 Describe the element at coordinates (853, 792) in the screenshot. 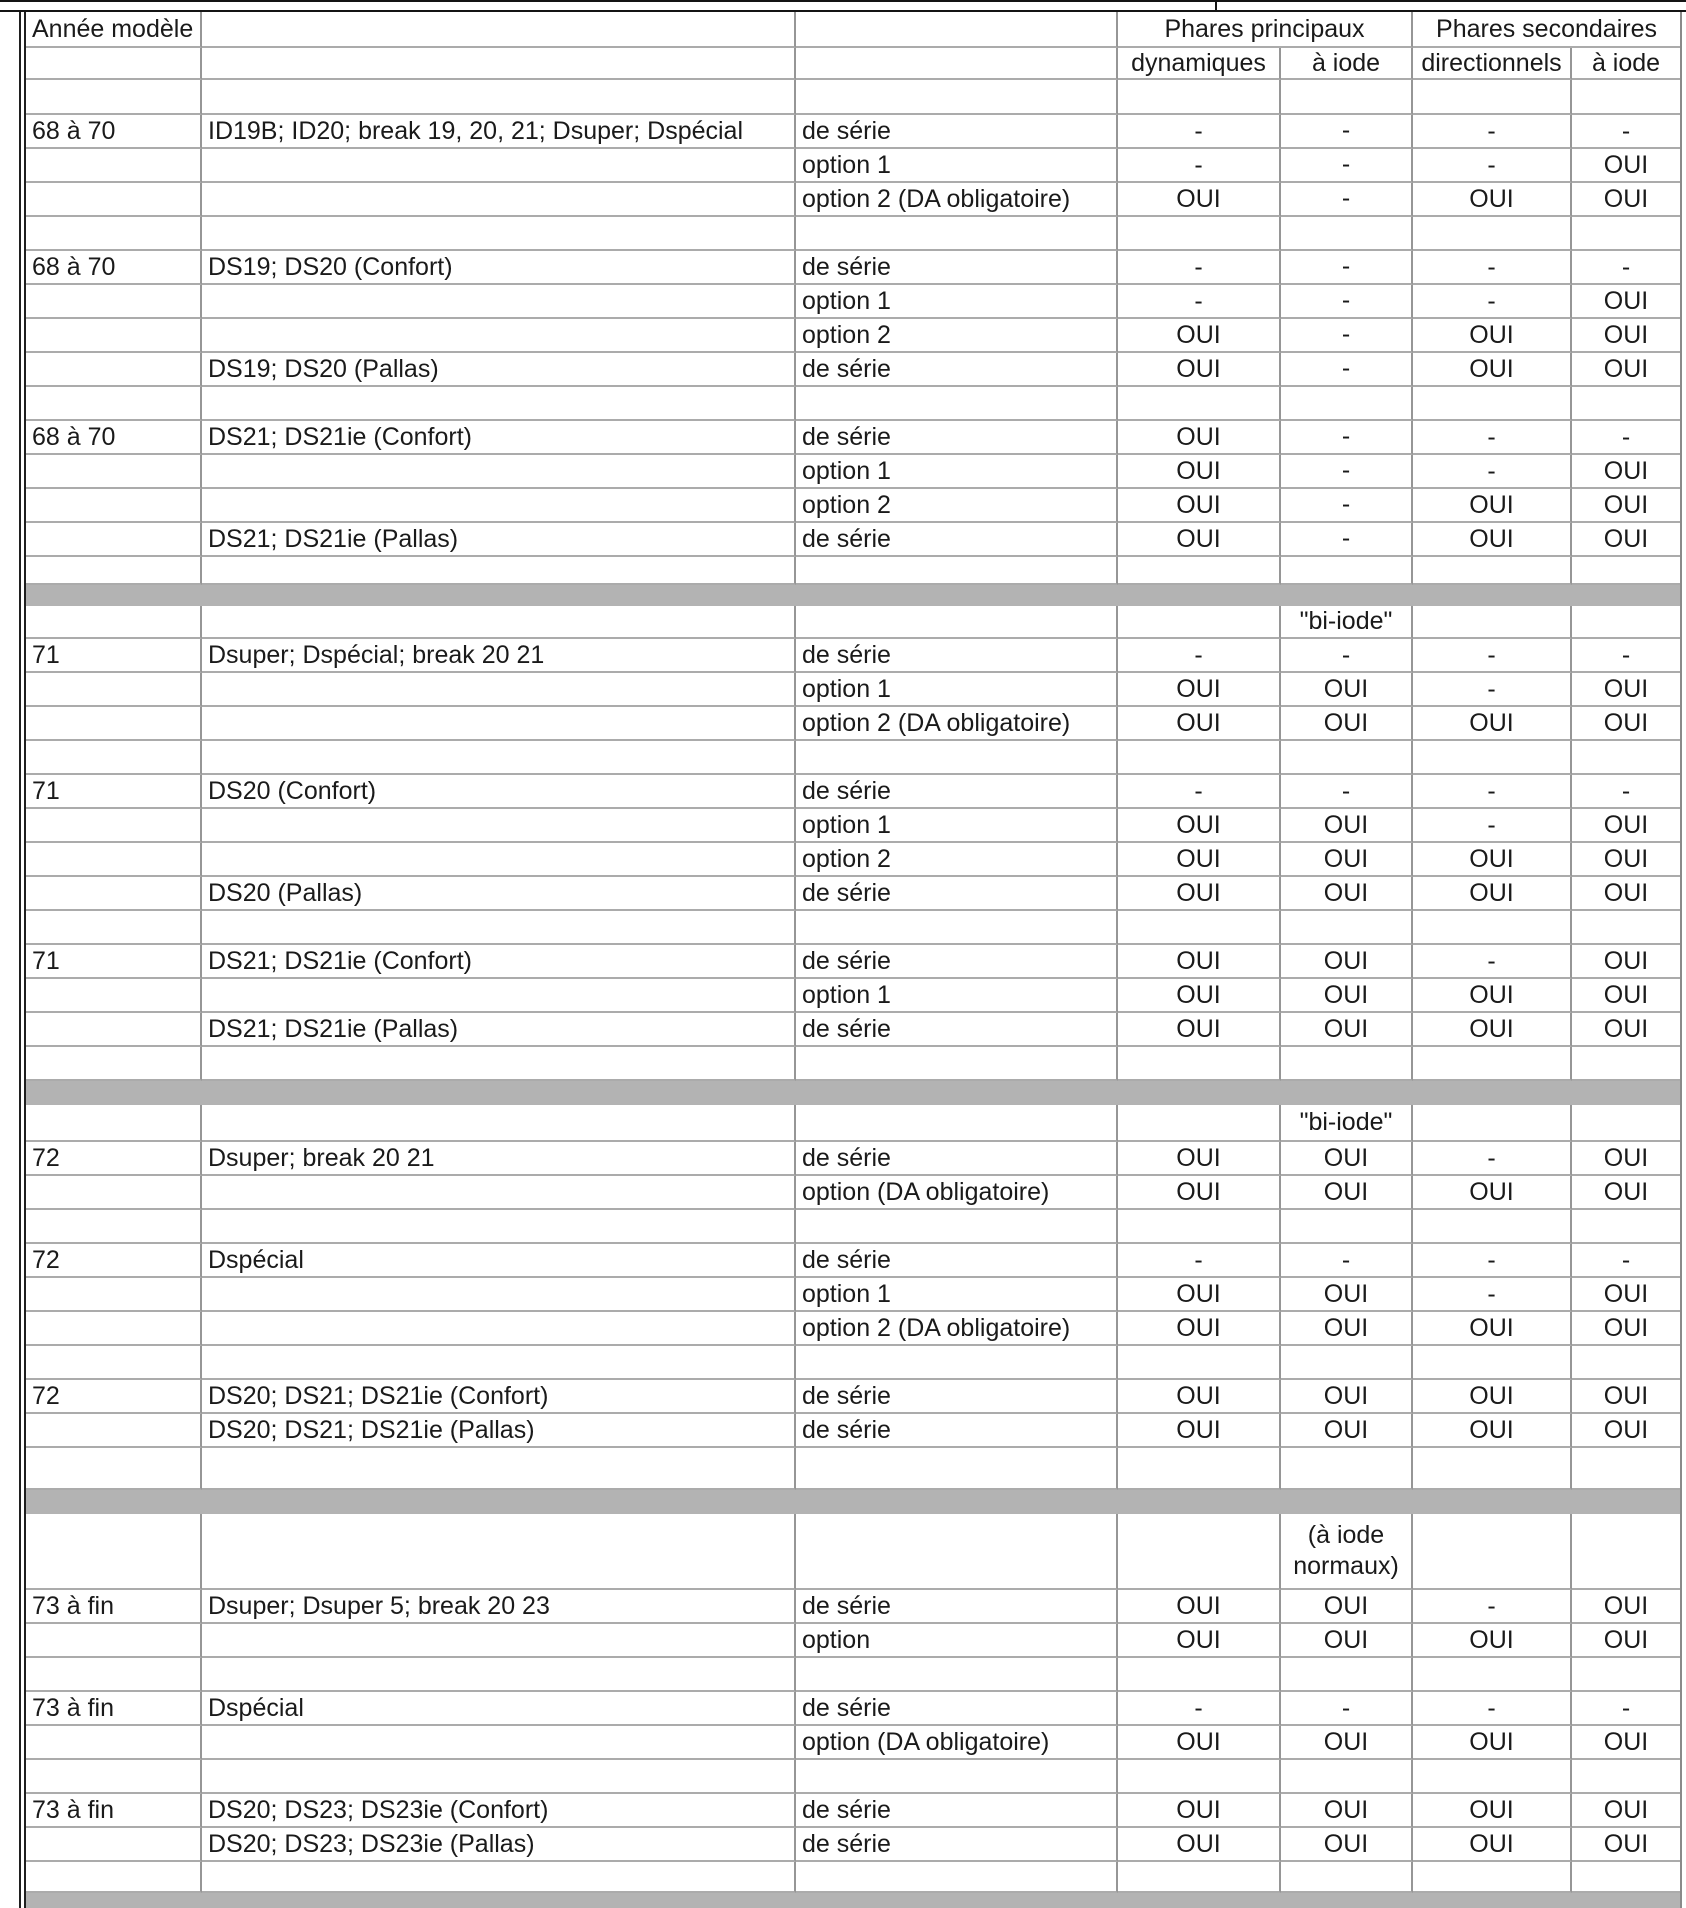

I see `table-row: 71 DS20 (Confort) de série - - - -` at that location.